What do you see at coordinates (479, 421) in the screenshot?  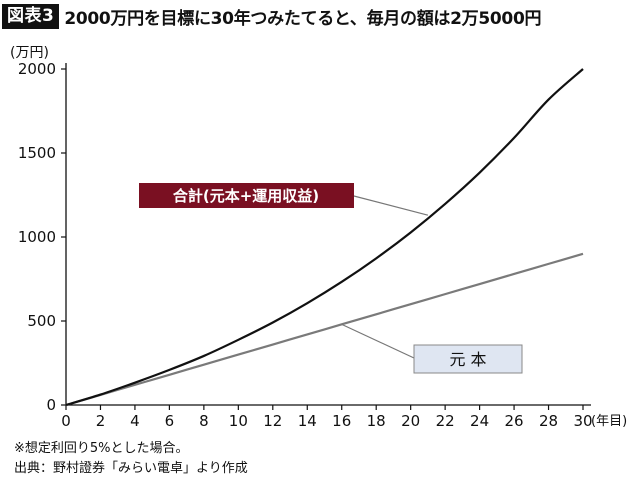 I see `x-tick-label: 24` at bounding box center [479, 421].